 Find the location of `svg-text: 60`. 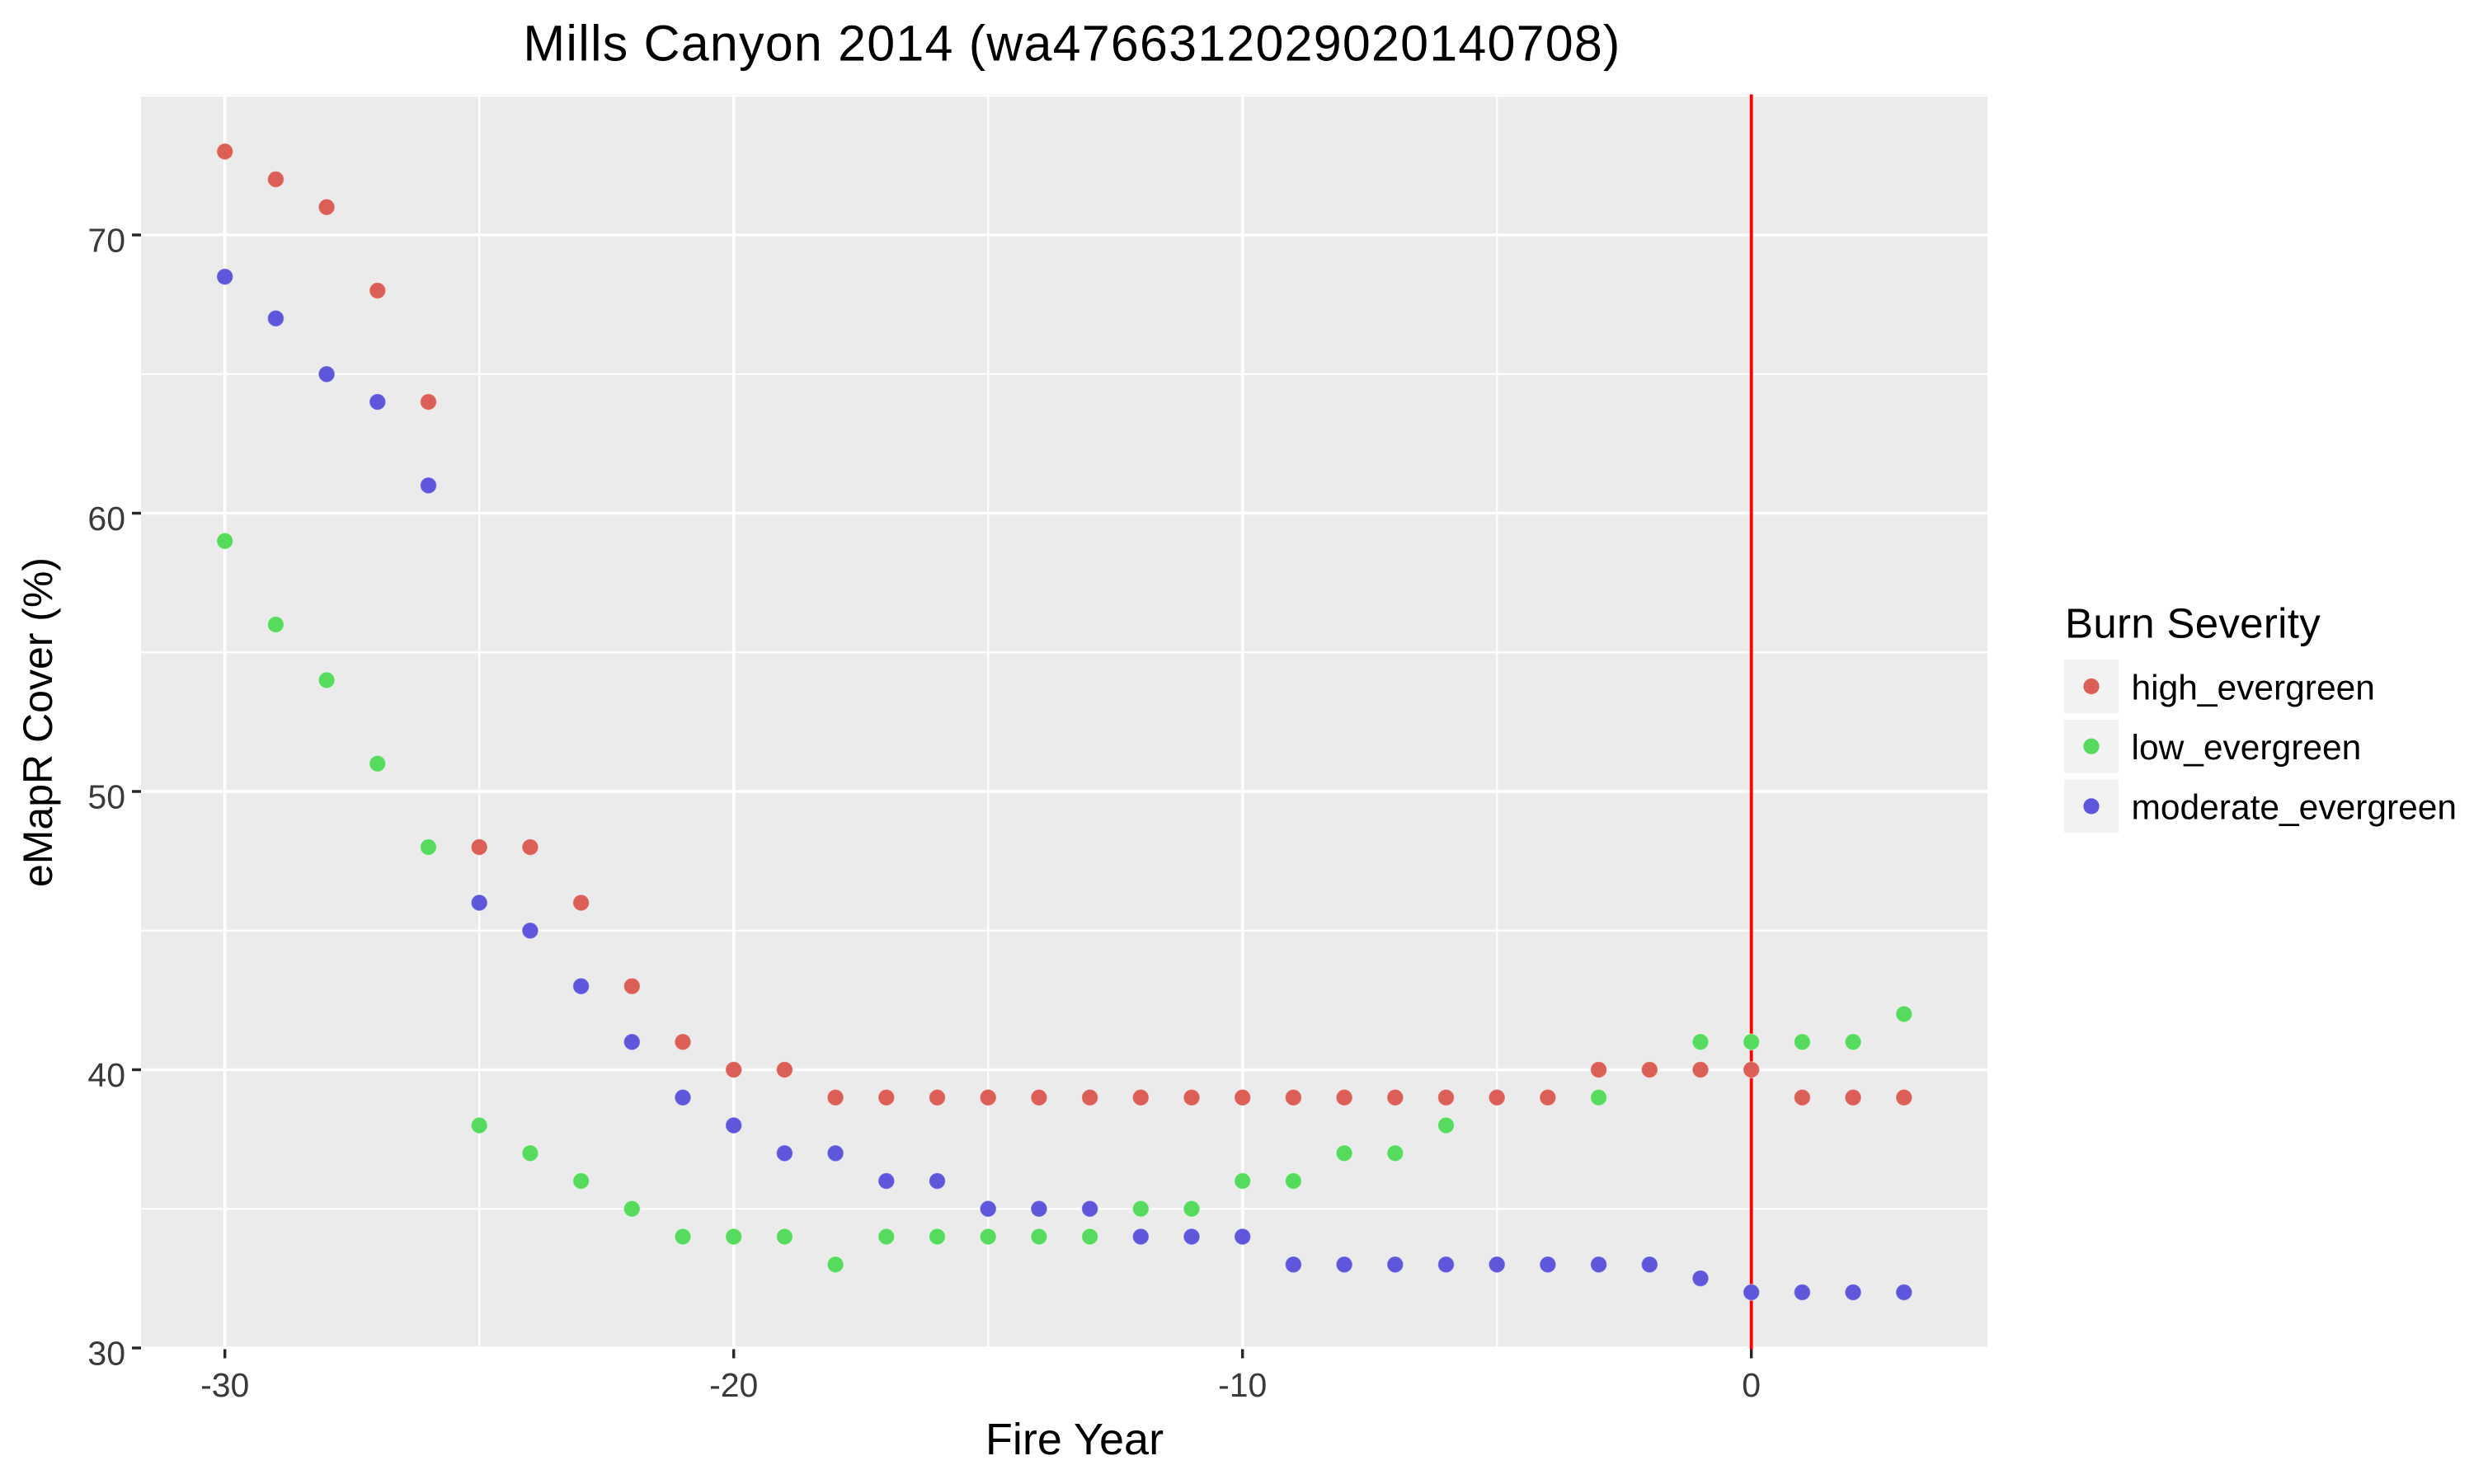

svg-text: 60 is located at coordinates (106, 519).